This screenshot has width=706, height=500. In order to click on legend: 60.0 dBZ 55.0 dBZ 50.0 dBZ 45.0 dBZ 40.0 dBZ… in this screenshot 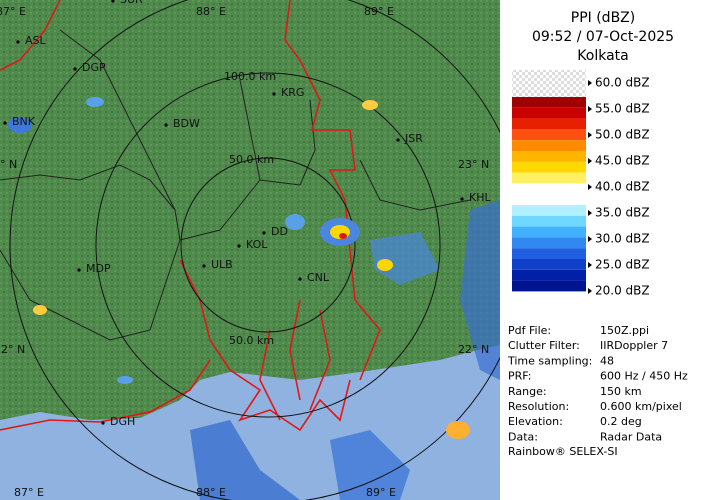, I will do `click(581, 184)`.